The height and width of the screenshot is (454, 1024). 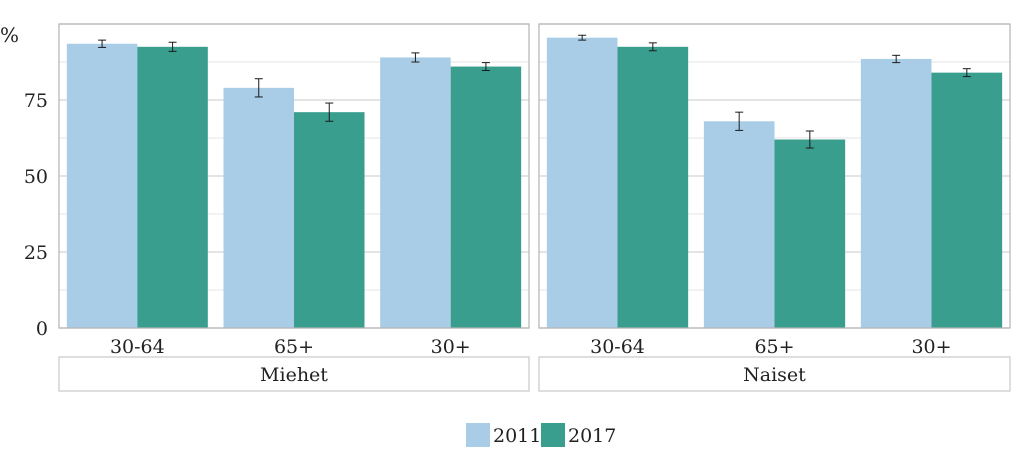 What do you see at coordinates (36, 177) in the screenshot?
I see `y-tick-label: 50` at bounding box center [36, 177].